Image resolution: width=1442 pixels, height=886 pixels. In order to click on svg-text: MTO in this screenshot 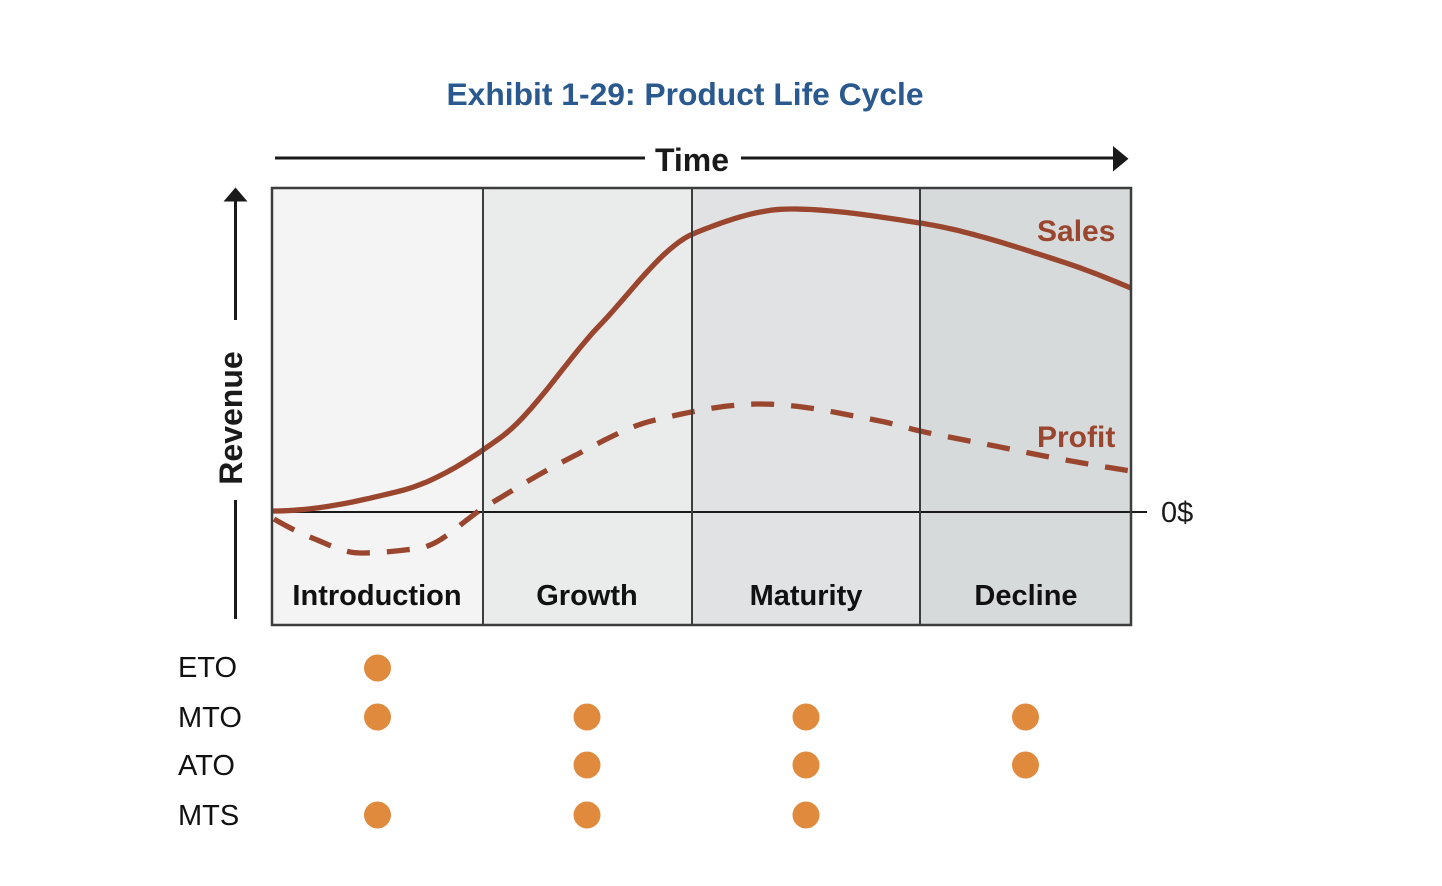, I will do `click(210, 718)`.